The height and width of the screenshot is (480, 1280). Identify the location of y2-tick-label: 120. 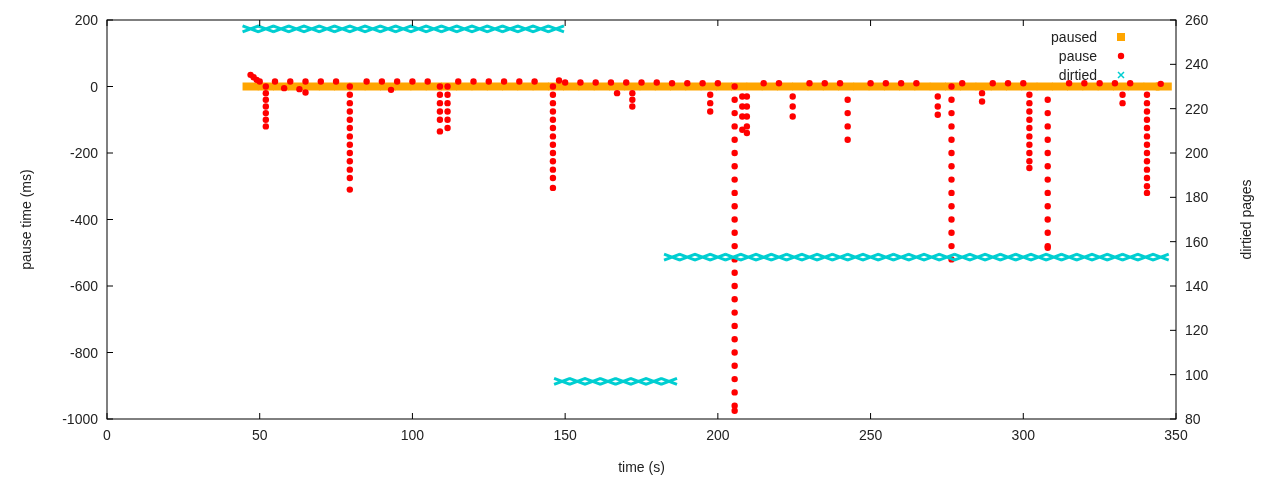
(1197, 330).